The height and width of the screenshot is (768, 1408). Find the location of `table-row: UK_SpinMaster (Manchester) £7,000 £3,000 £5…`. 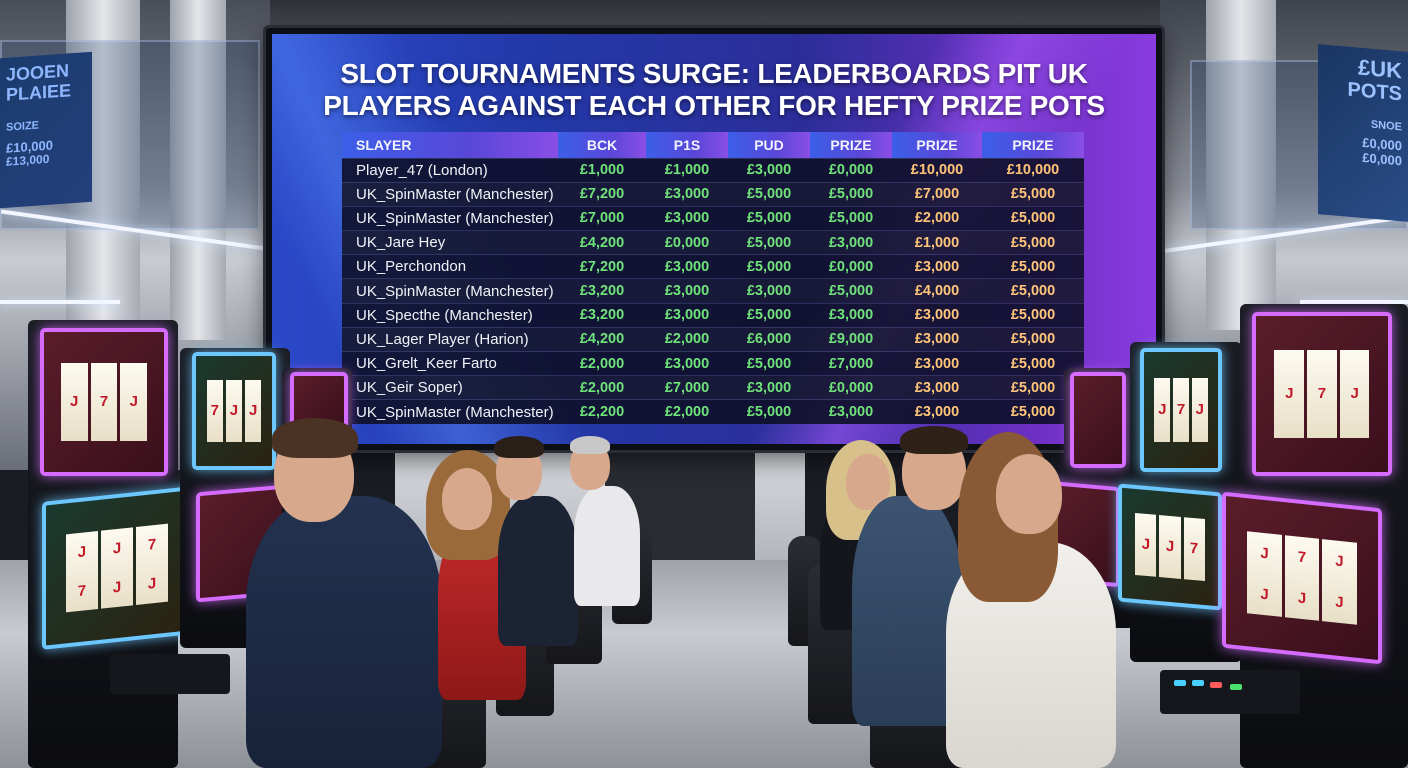

table-row: UK_SpinMaster (Manchester) £7,000 £3,000 £5… is located at coordinates (713, 218).